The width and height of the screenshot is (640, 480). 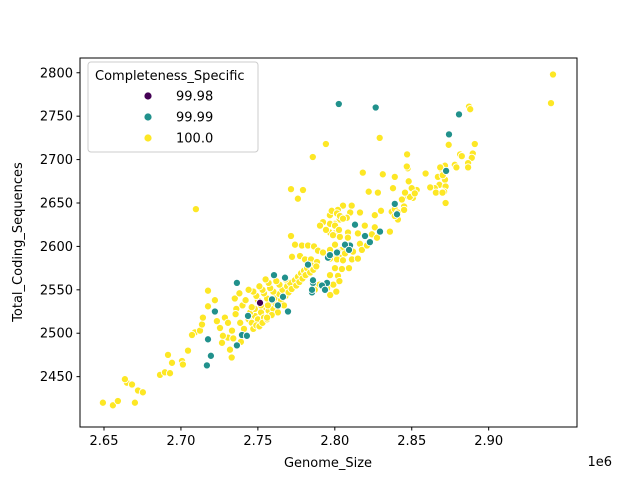 What do you see at coordinates (56, 334) in the screenshot?
I see `y-tick-label: 2500` at bounding box center [56, 334].